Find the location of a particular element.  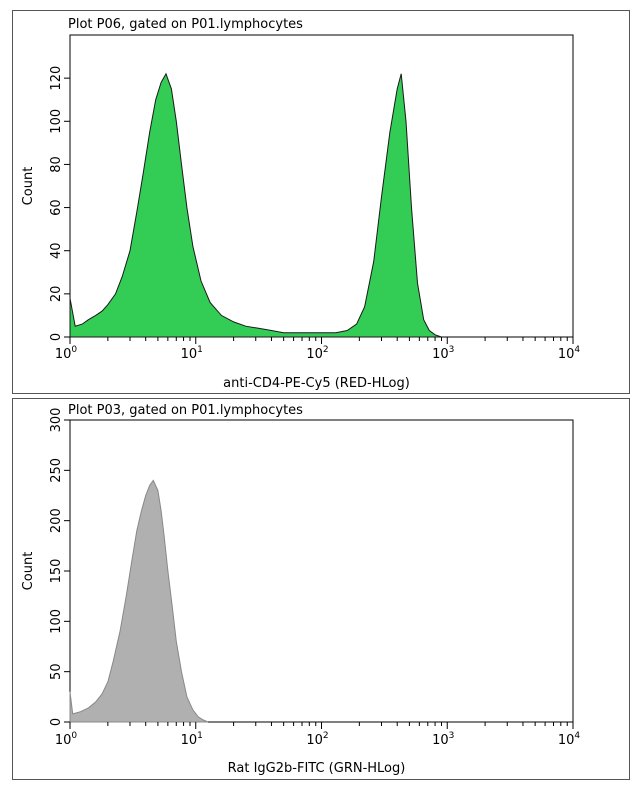

y-tick-label: 300 is located at coordinates (56, 420).